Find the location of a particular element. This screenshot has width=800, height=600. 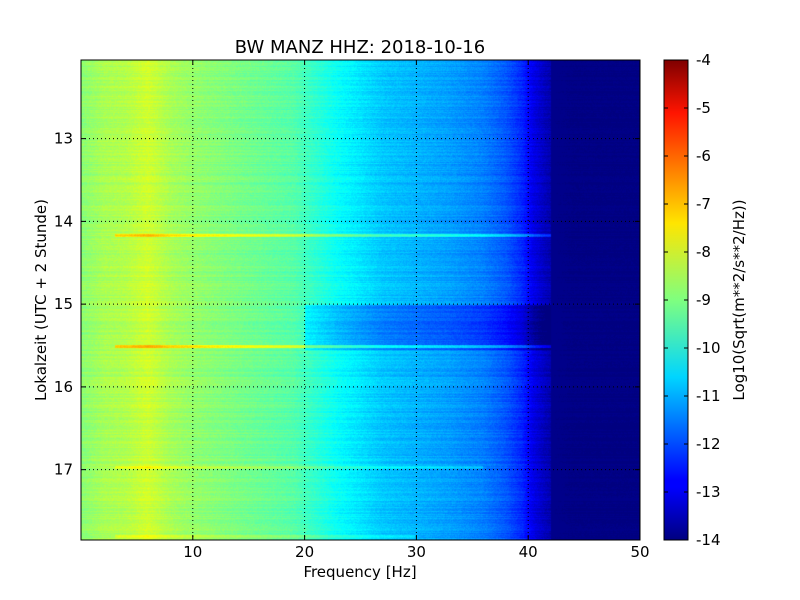

x-tick-label: 30 is located at coordinates (416, 552).